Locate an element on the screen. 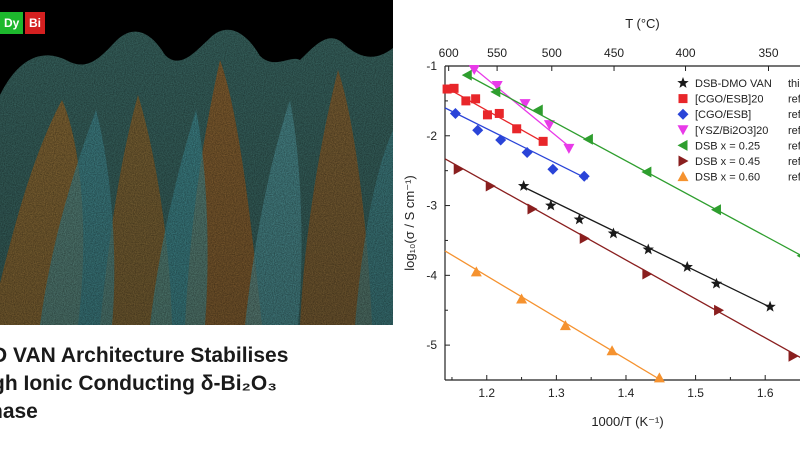 The image size is (800, 450). top-axis-title: T (°C) is located at coordinates (642, 23).